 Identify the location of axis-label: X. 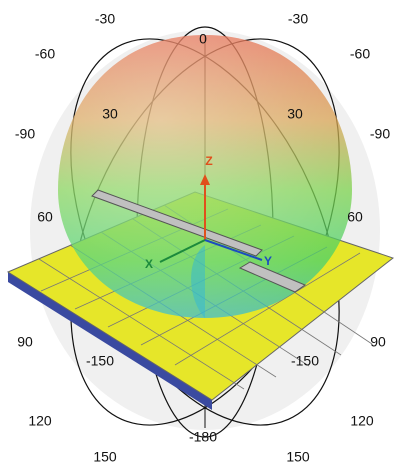
(149, 264).